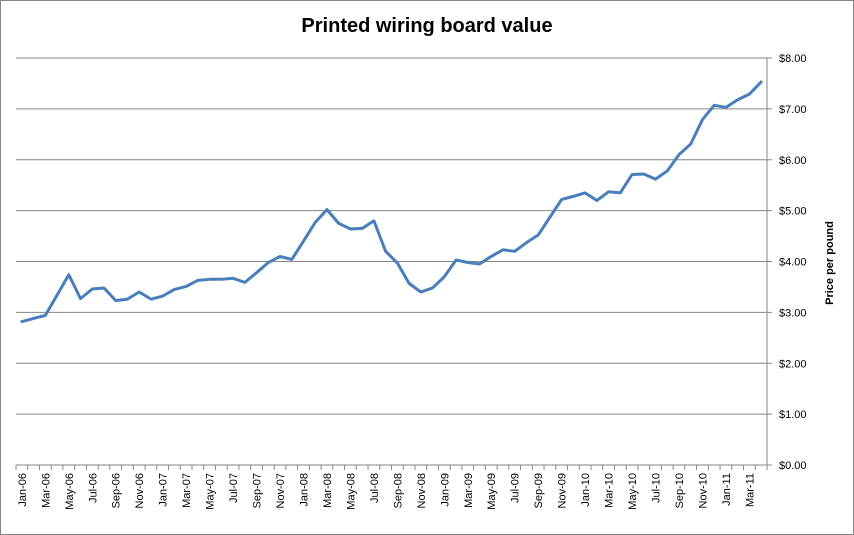 The image size is (854, 535). I want to click on y-tick-label: $2.00, so click(793, 364).